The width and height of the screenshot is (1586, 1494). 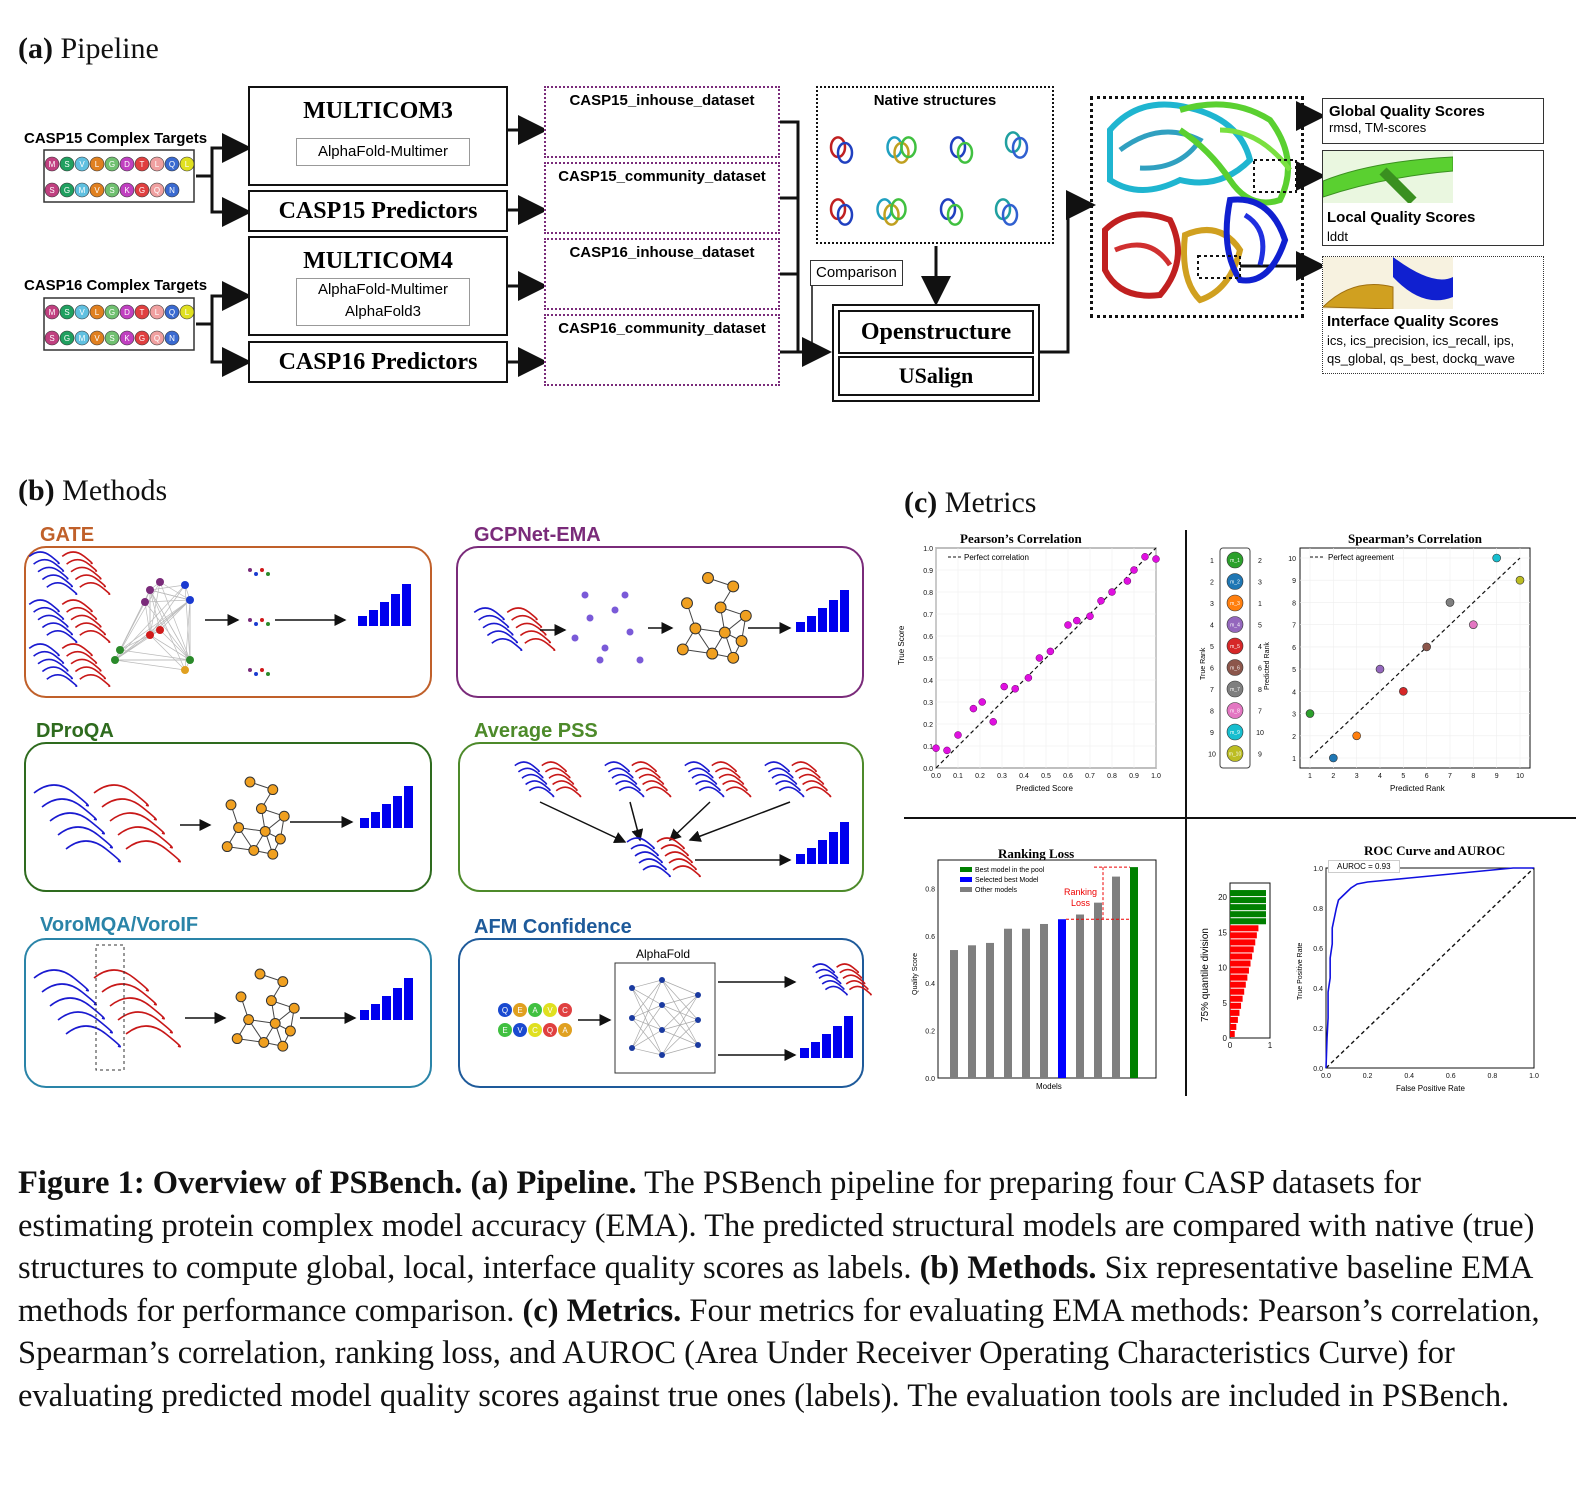 What do you see at coordinates (1357, 776) in the screenshot?
I see `spearman-xtick: 3` at bounding box center [1357, 776].